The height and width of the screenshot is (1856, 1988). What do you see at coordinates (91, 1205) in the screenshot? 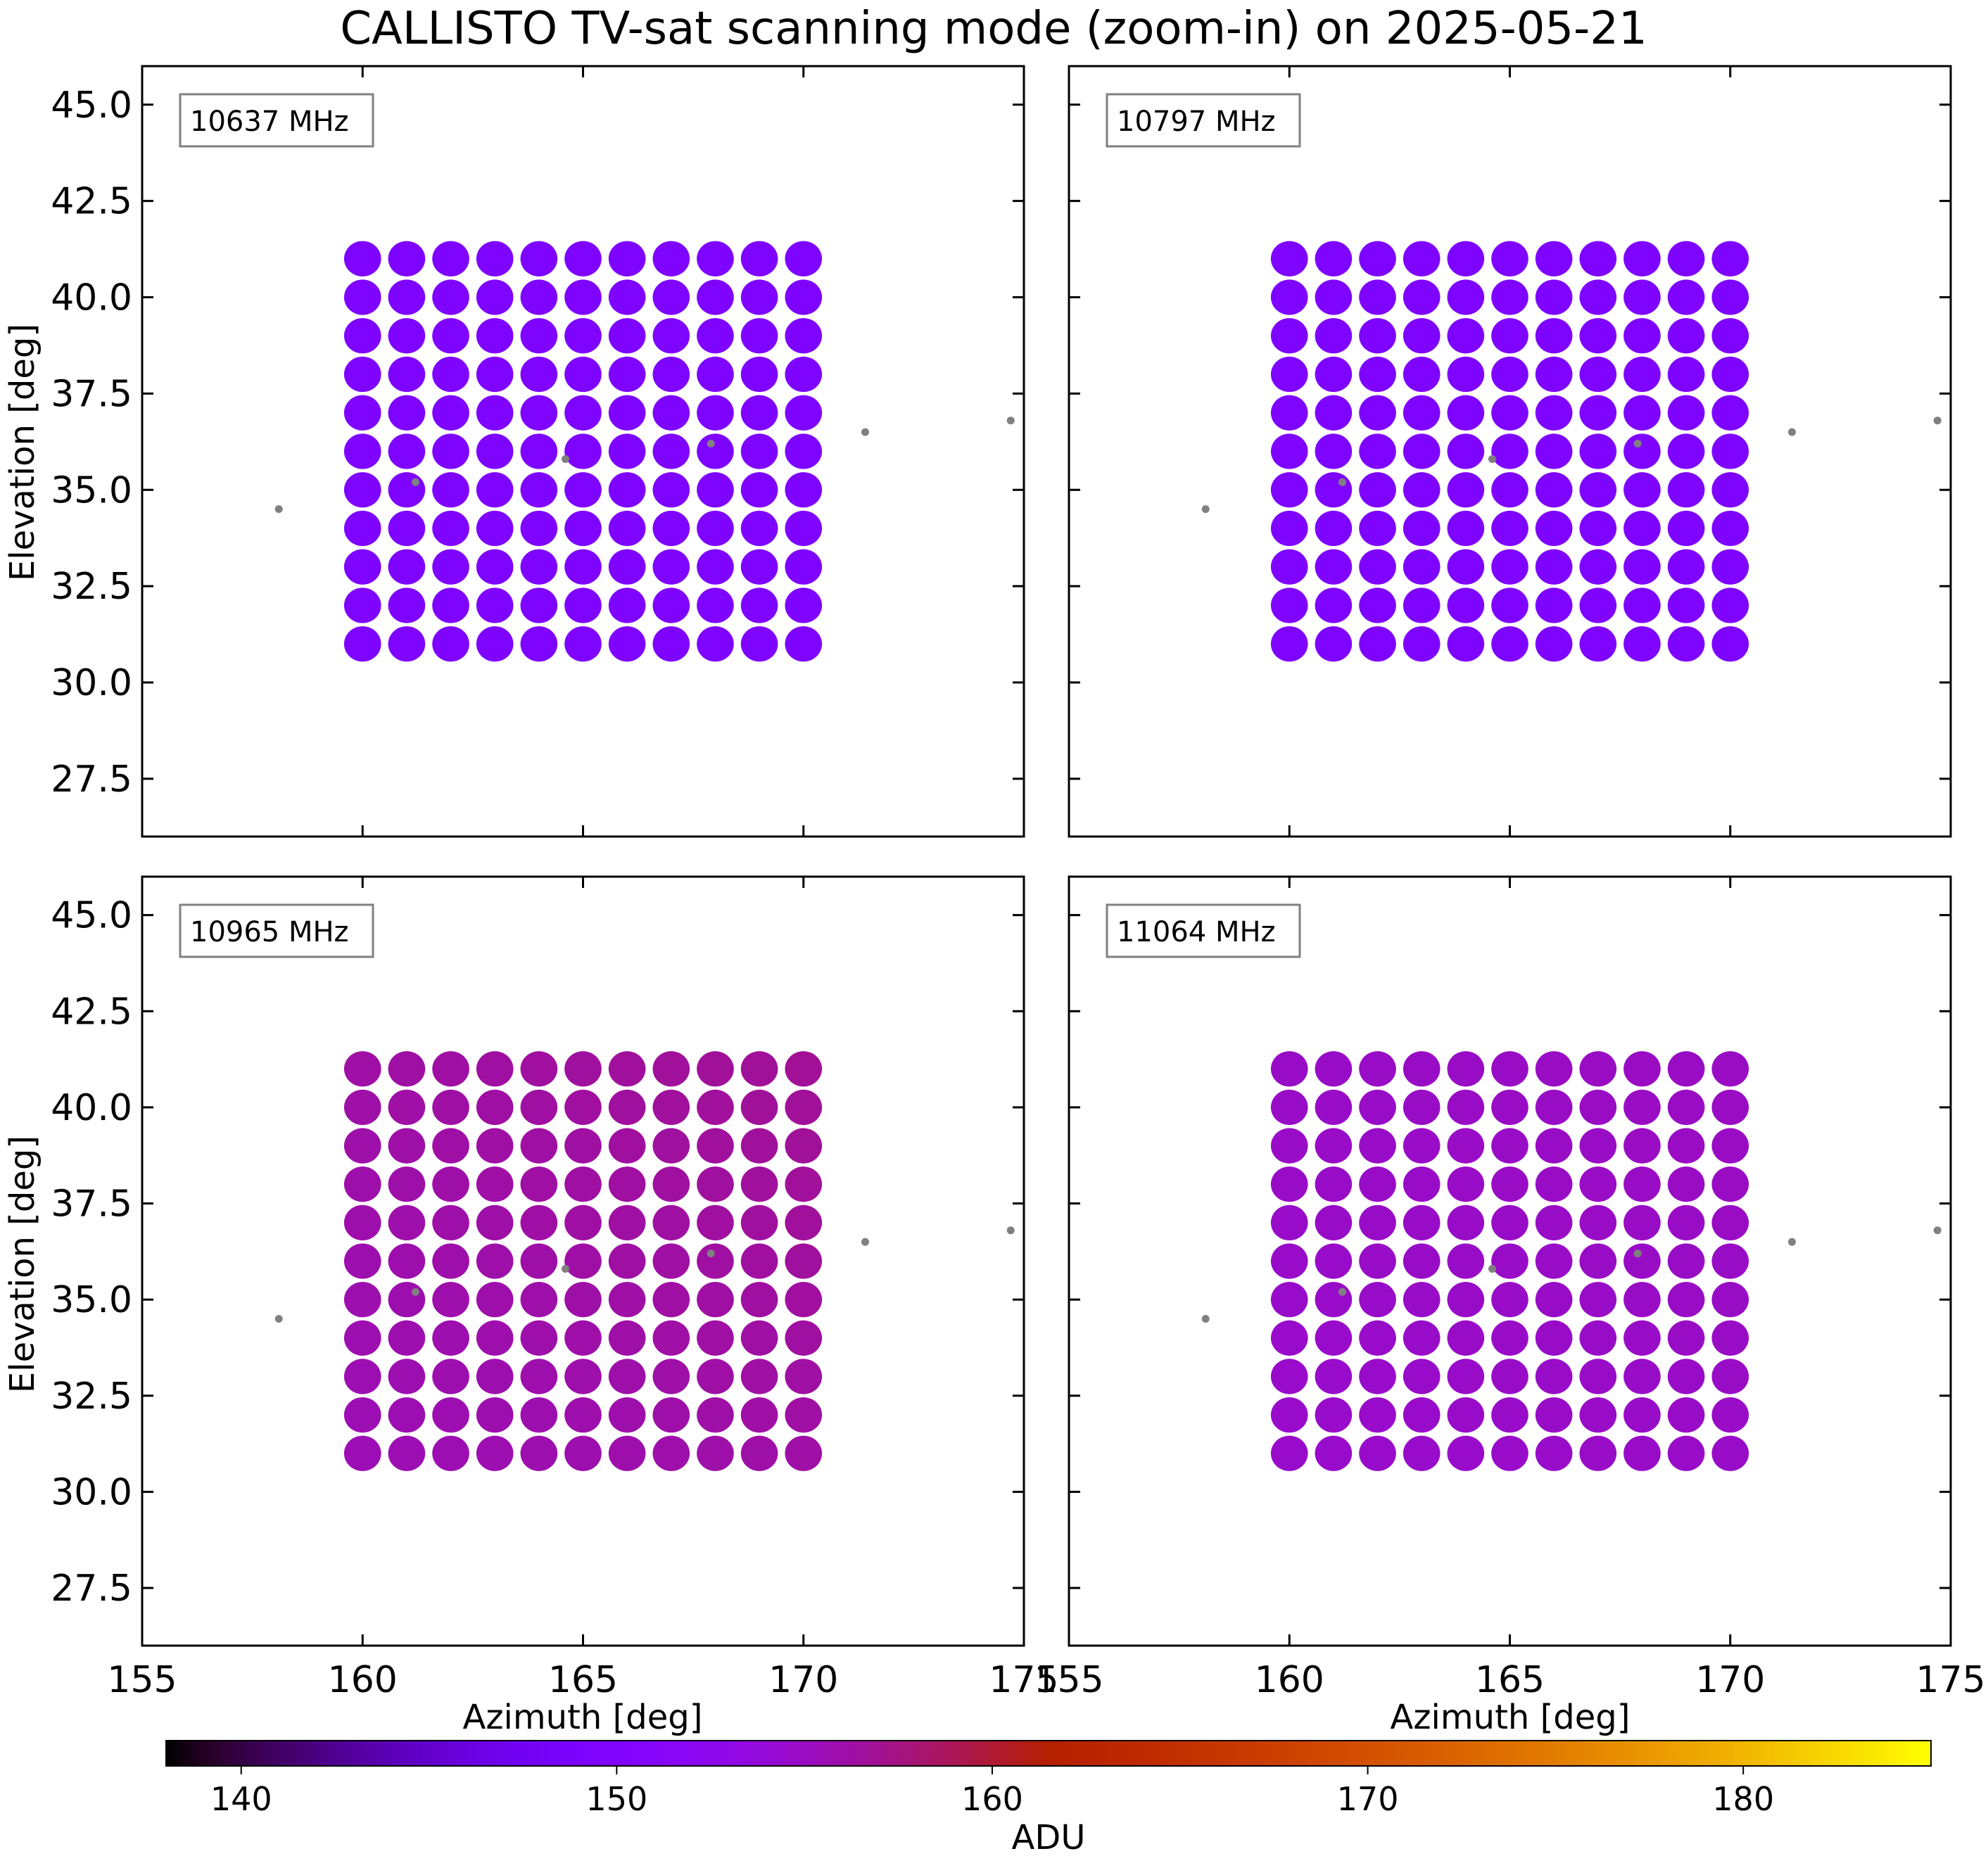
I see `y-tick-label: 37.5` at bounding box center [91, 1205].